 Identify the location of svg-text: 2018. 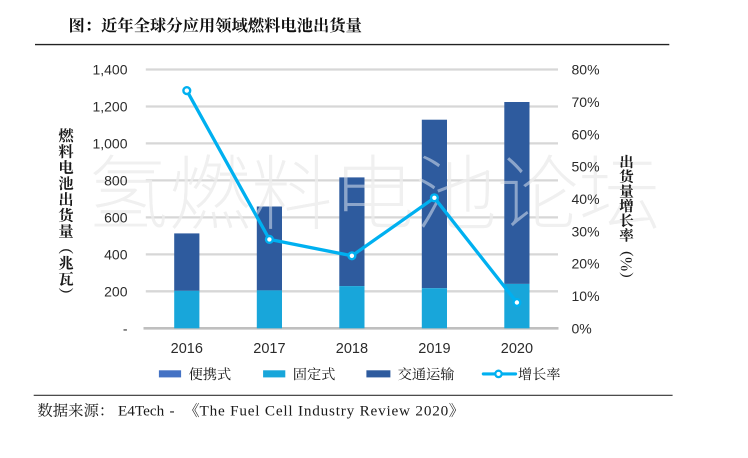
(352, 349).